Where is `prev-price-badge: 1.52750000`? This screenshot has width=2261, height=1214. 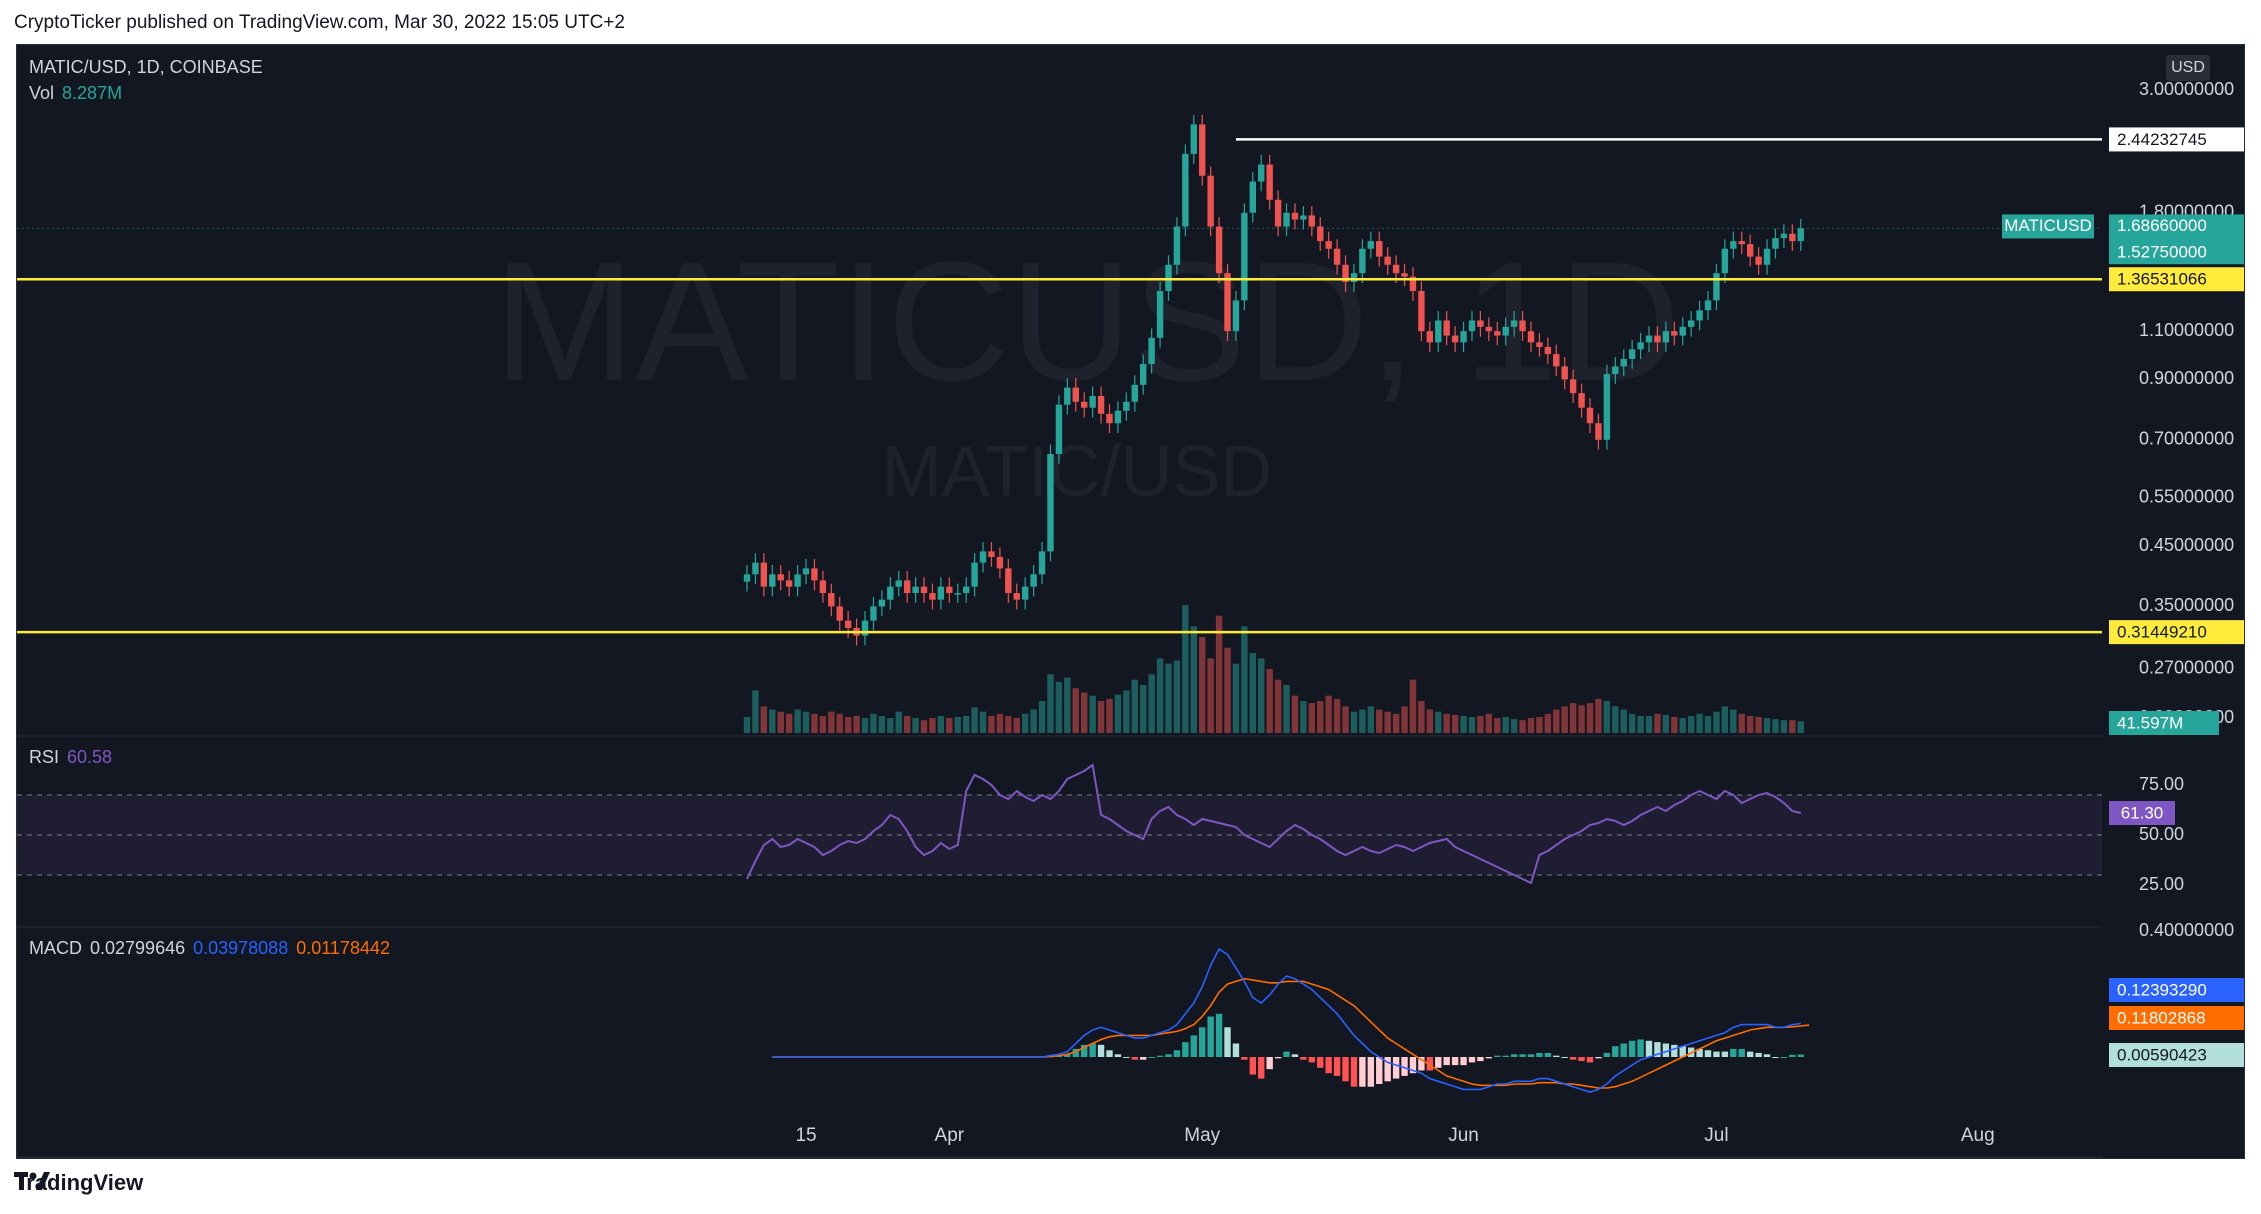 prev-price-badge: 1.52750000 is located at coordinates (2162, 252).